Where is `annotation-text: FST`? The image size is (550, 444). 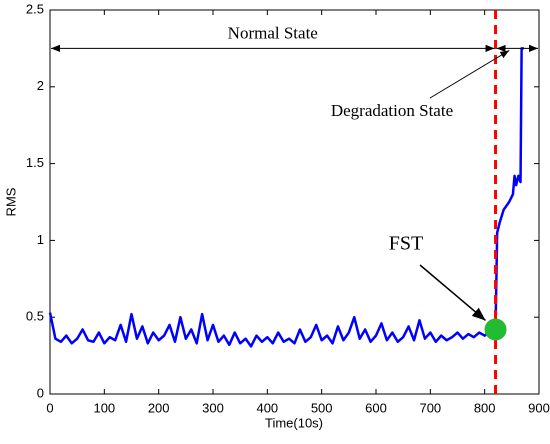
annotation-text: FST is located at coordinates (406, 244).